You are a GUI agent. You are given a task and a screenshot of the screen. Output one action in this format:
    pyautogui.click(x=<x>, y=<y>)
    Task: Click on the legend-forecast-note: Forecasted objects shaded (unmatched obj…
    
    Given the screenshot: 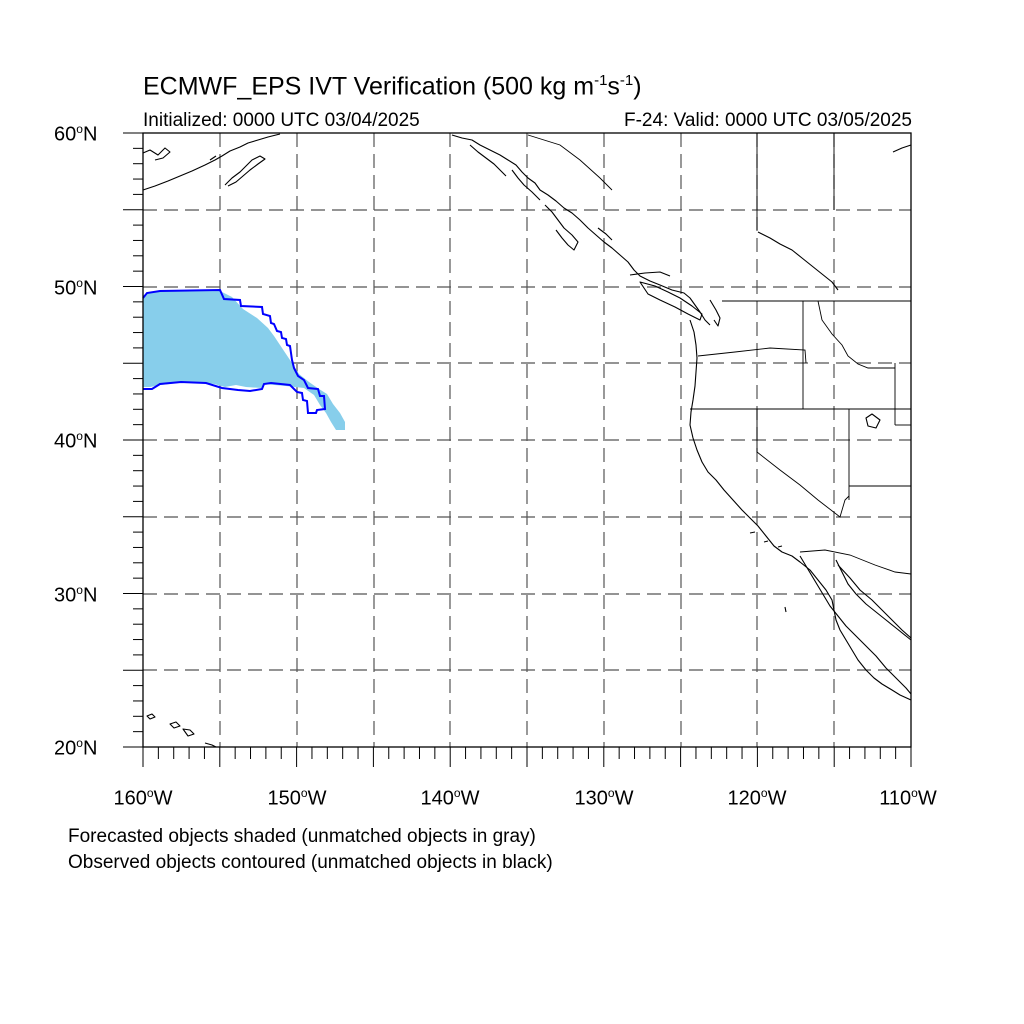 What is the action you would take?
    pyautogui.click(x=302, y=836)
    